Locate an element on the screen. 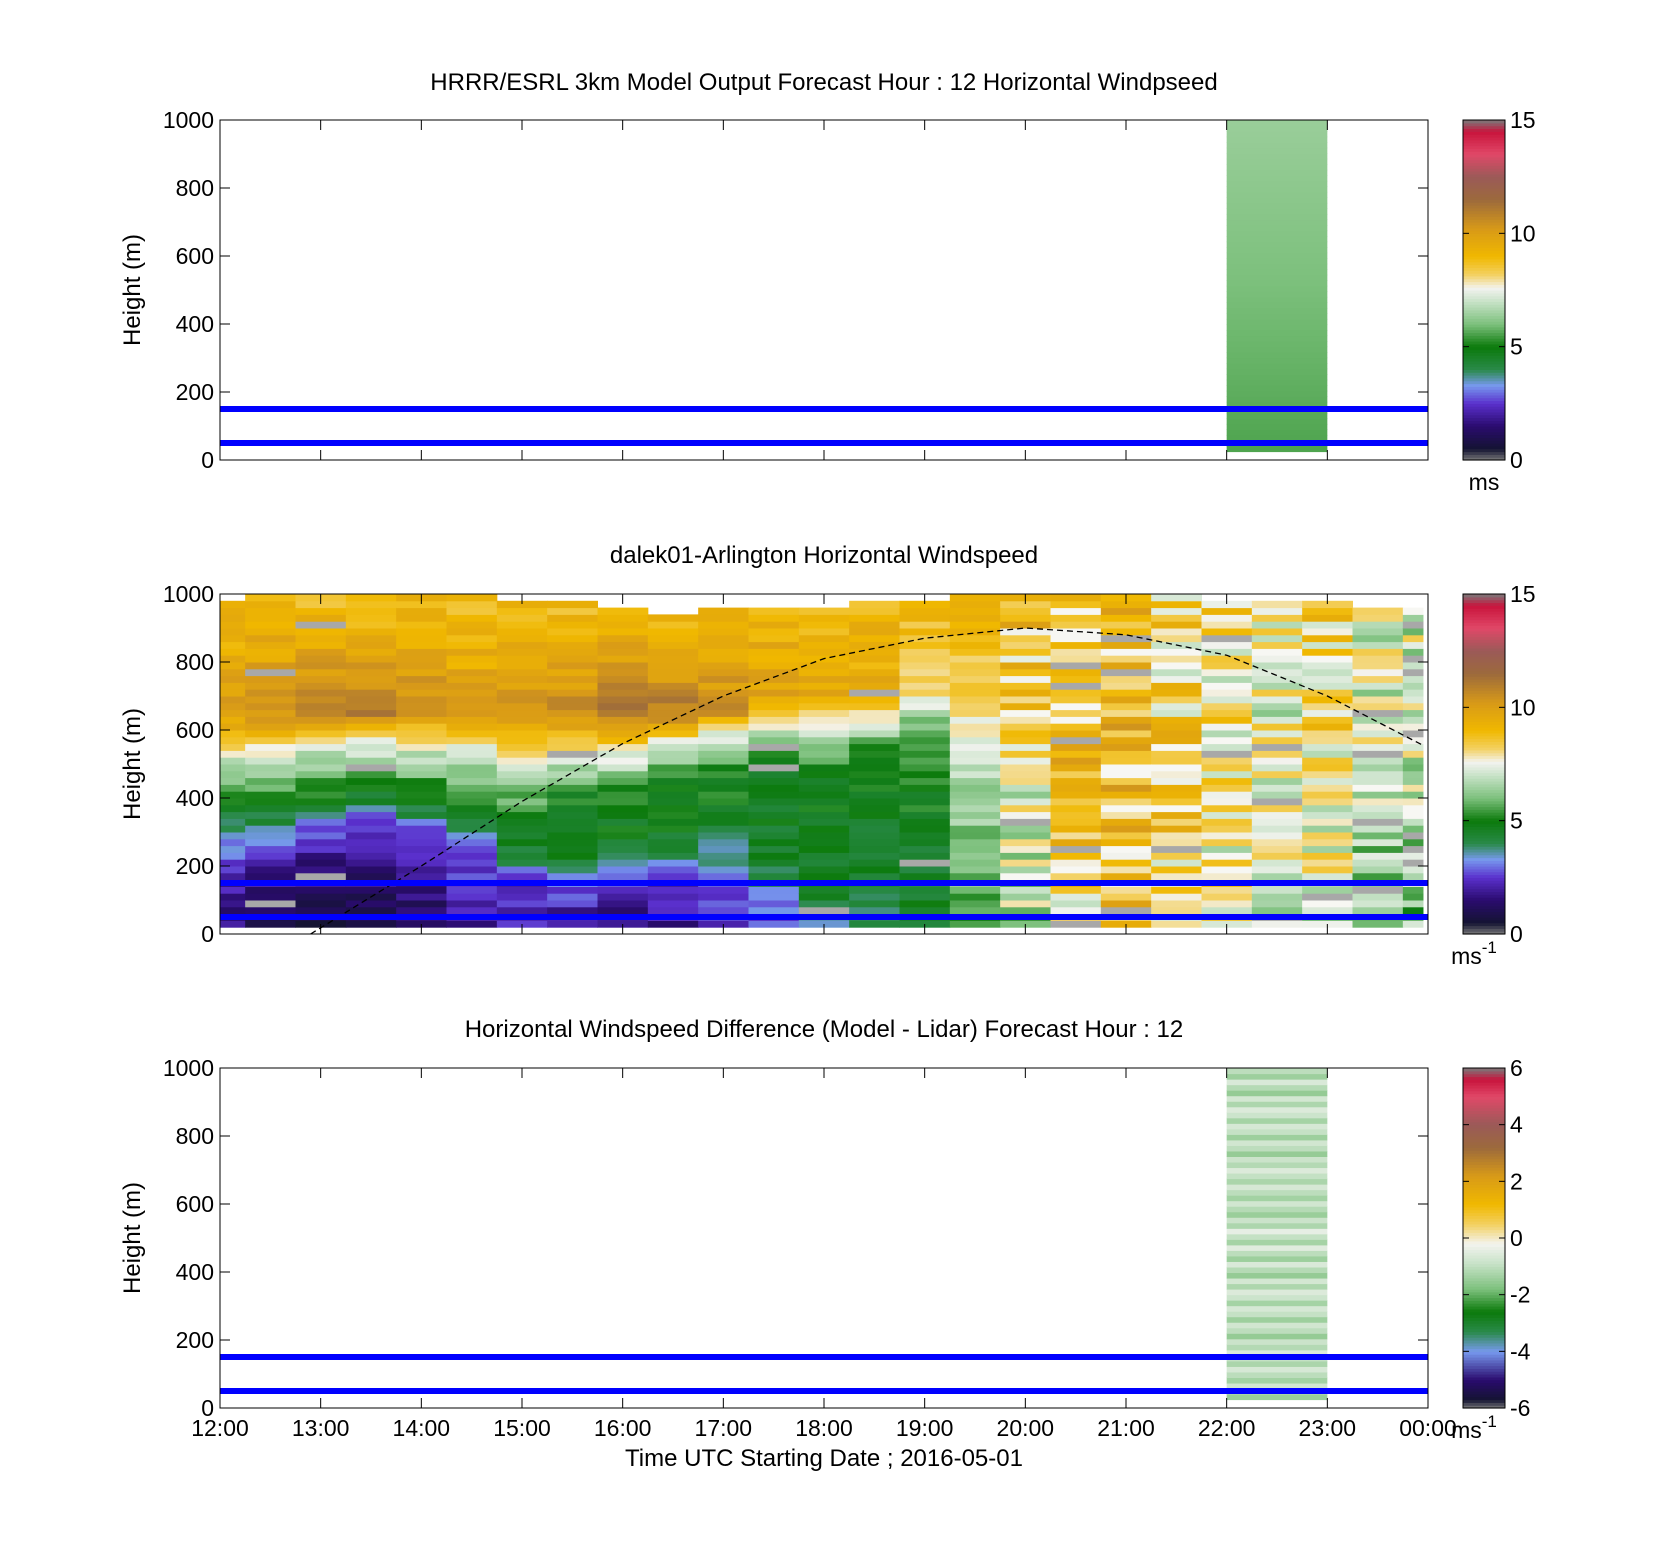 This screenshot has width=1680, height=1561. y-axis-label: Height (m) is located at coordinates (132, 1238).